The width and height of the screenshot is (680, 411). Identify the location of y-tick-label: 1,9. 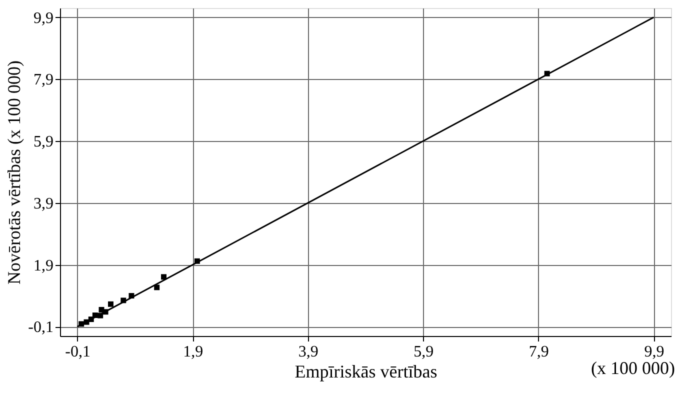
(44, 265).